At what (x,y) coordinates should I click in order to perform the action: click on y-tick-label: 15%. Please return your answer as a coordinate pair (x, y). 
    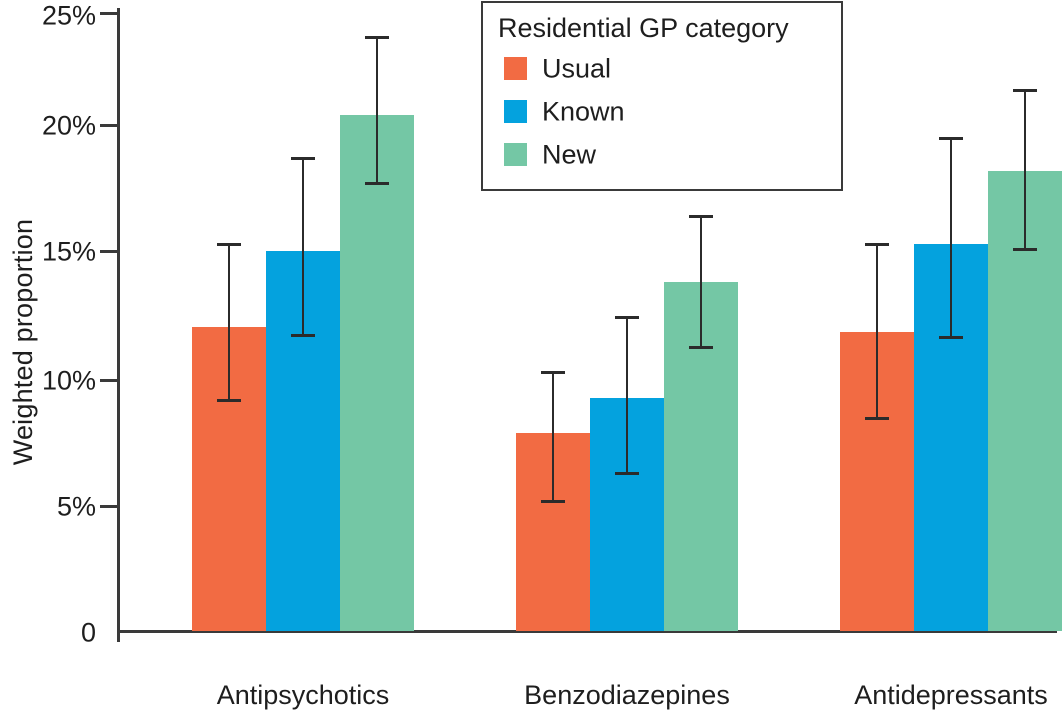
    Looking at the image, I should click on (68, 251).